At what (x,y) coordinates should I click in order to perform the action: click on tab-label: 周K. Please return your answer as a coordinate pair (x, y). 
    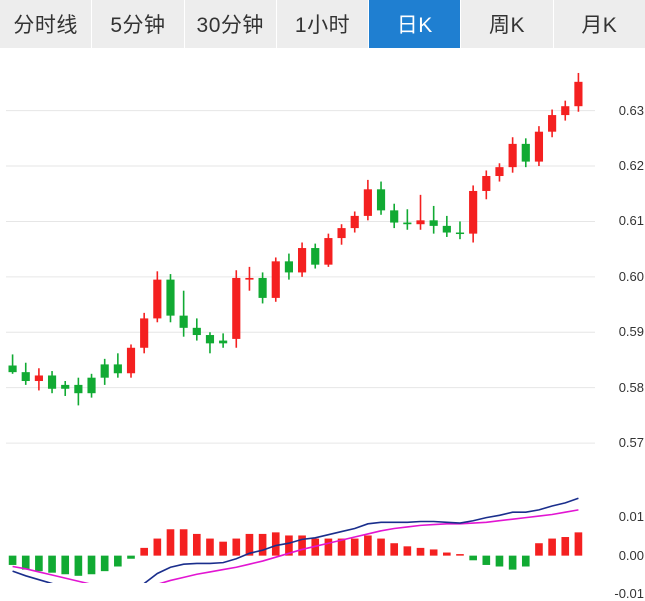
    Looking at the image, I should click on (507, 25).